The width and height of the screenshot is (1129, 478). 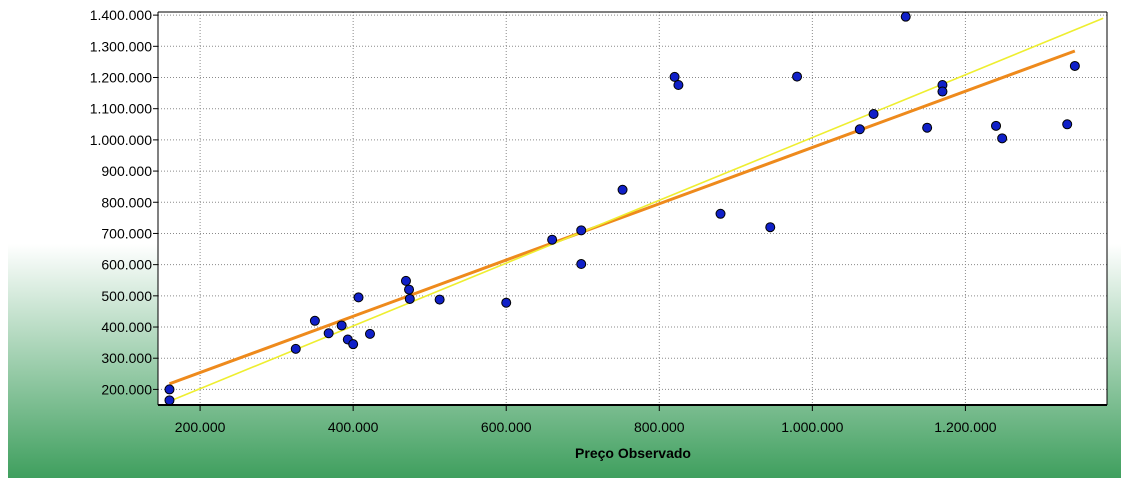 I want to click on x-tick-label-4: 1.000.000, so click(x=812, y=427).